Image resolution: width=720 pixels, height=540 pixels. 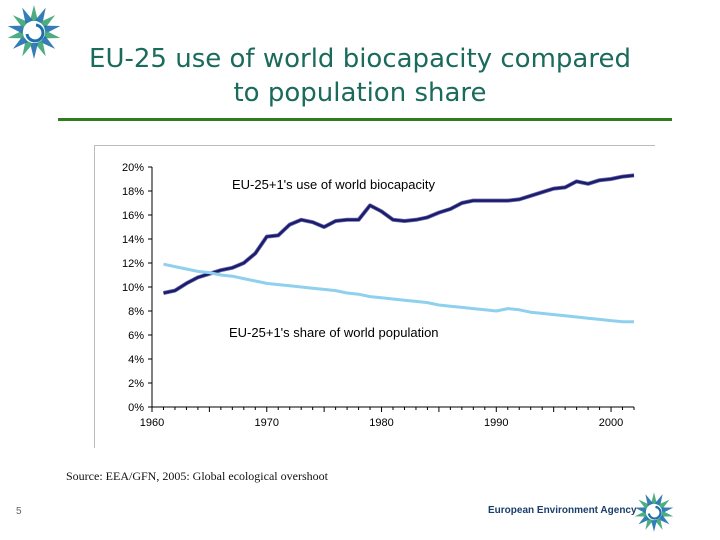 What do you see at coordinates (334, 184) in the screenshot?
I see `series-label-biocapacity: EU-25+1's use of world biocapacity` at bounding box center [334, 184].